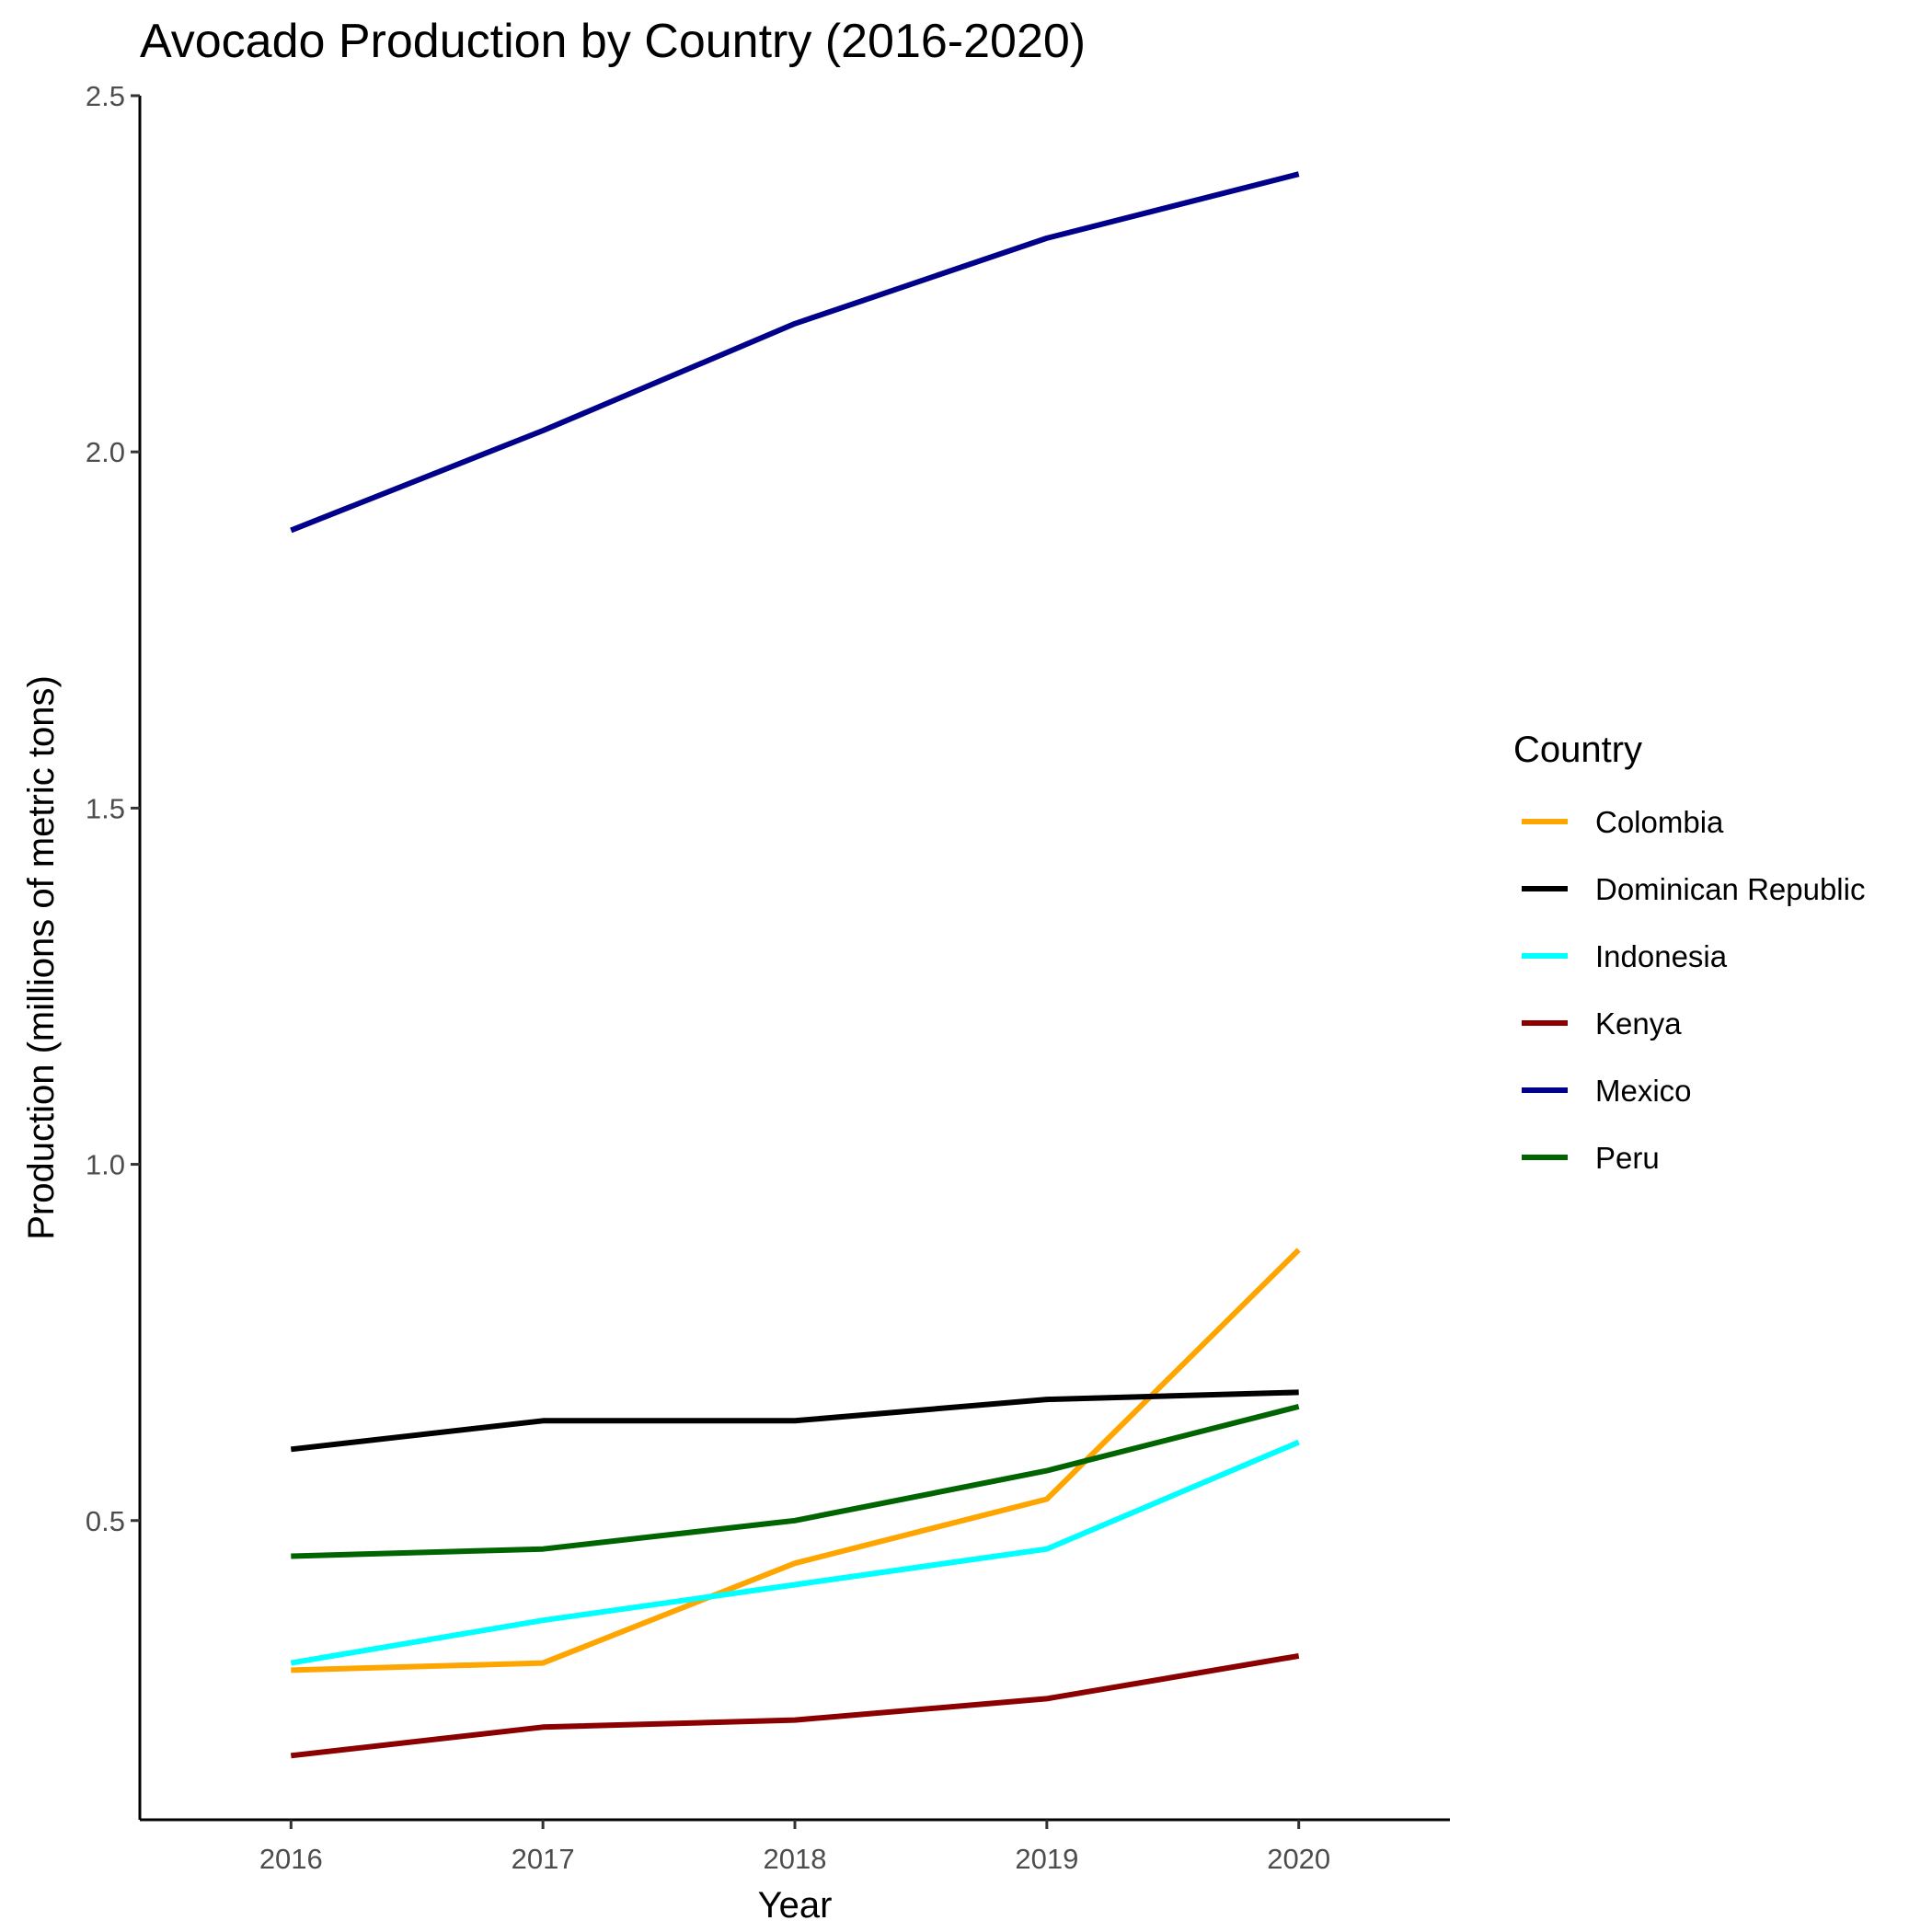 This screenshot has height=1932, width=1932. I want to click on series-line-mexico, so click(795, 352).